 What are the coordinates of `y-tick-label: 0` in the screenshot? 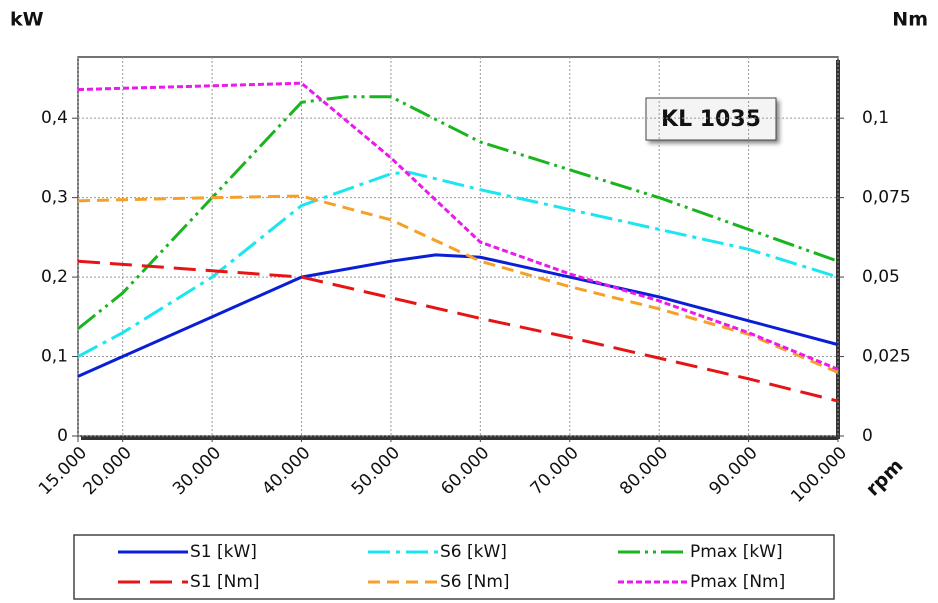 It's located at (62, 436).